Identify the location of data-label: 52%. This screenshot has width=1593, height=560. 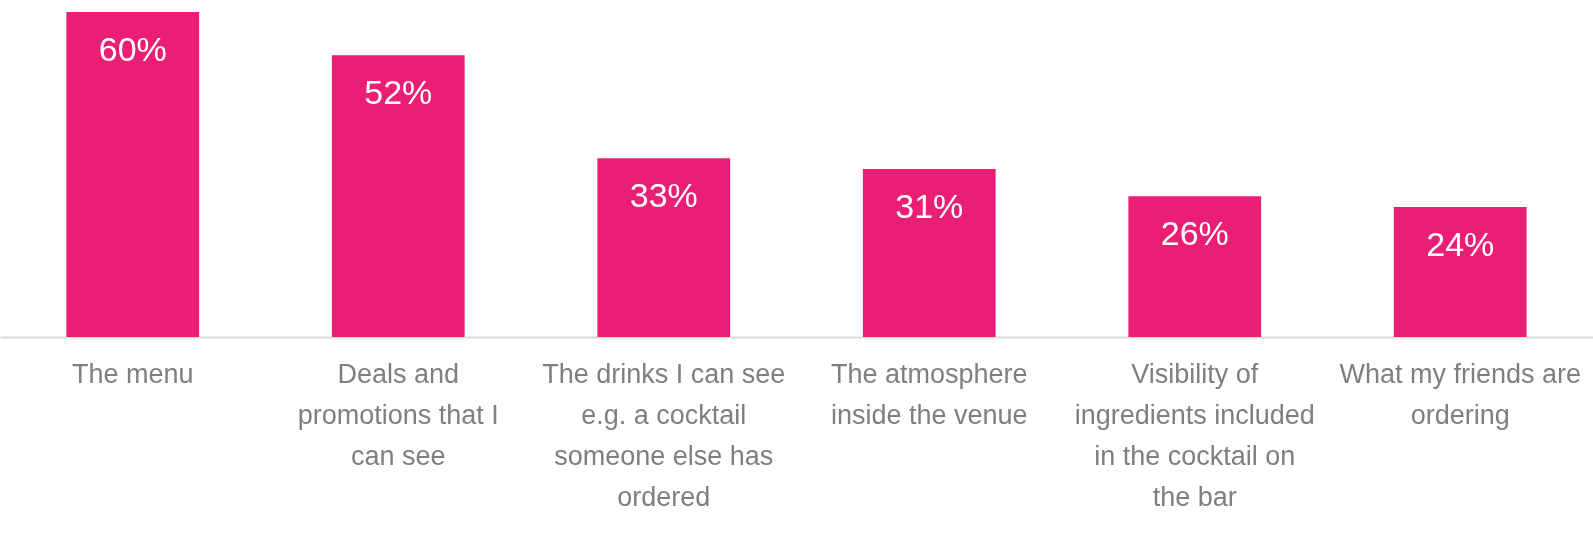
(398, 92).